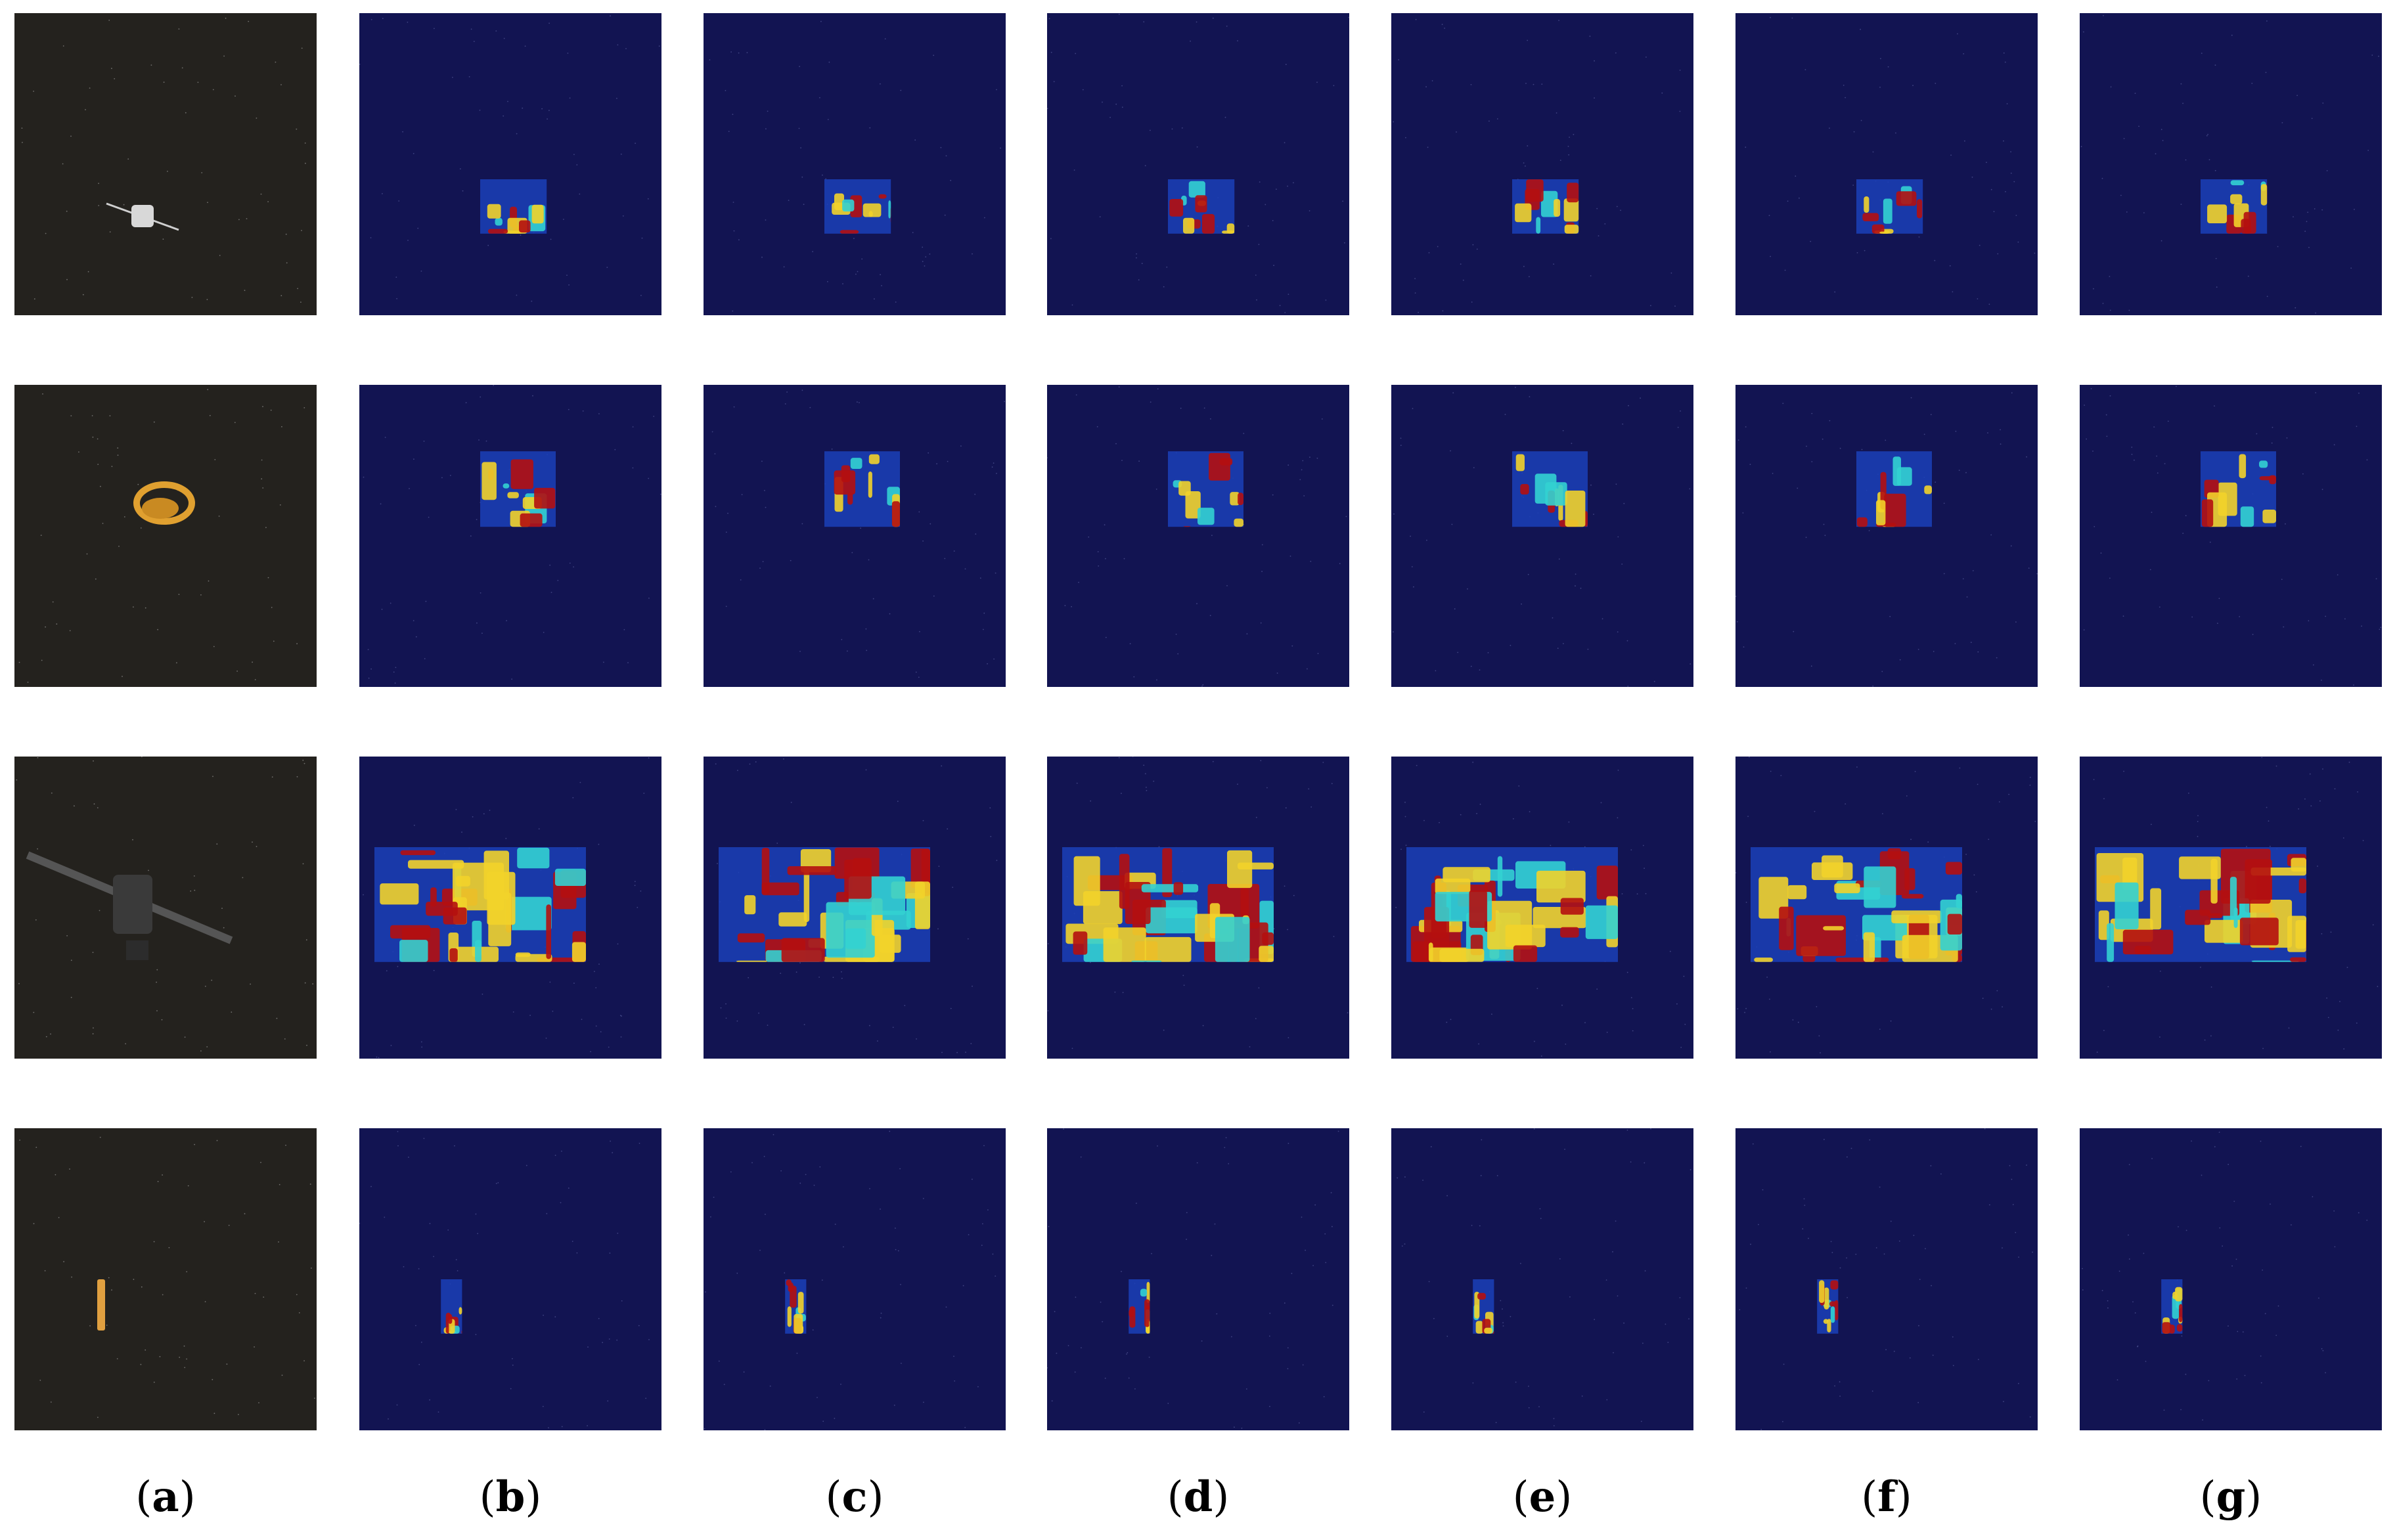 The image size is (2395, 1540). I want to click on column-label-c: (c), so click(854, 1497).